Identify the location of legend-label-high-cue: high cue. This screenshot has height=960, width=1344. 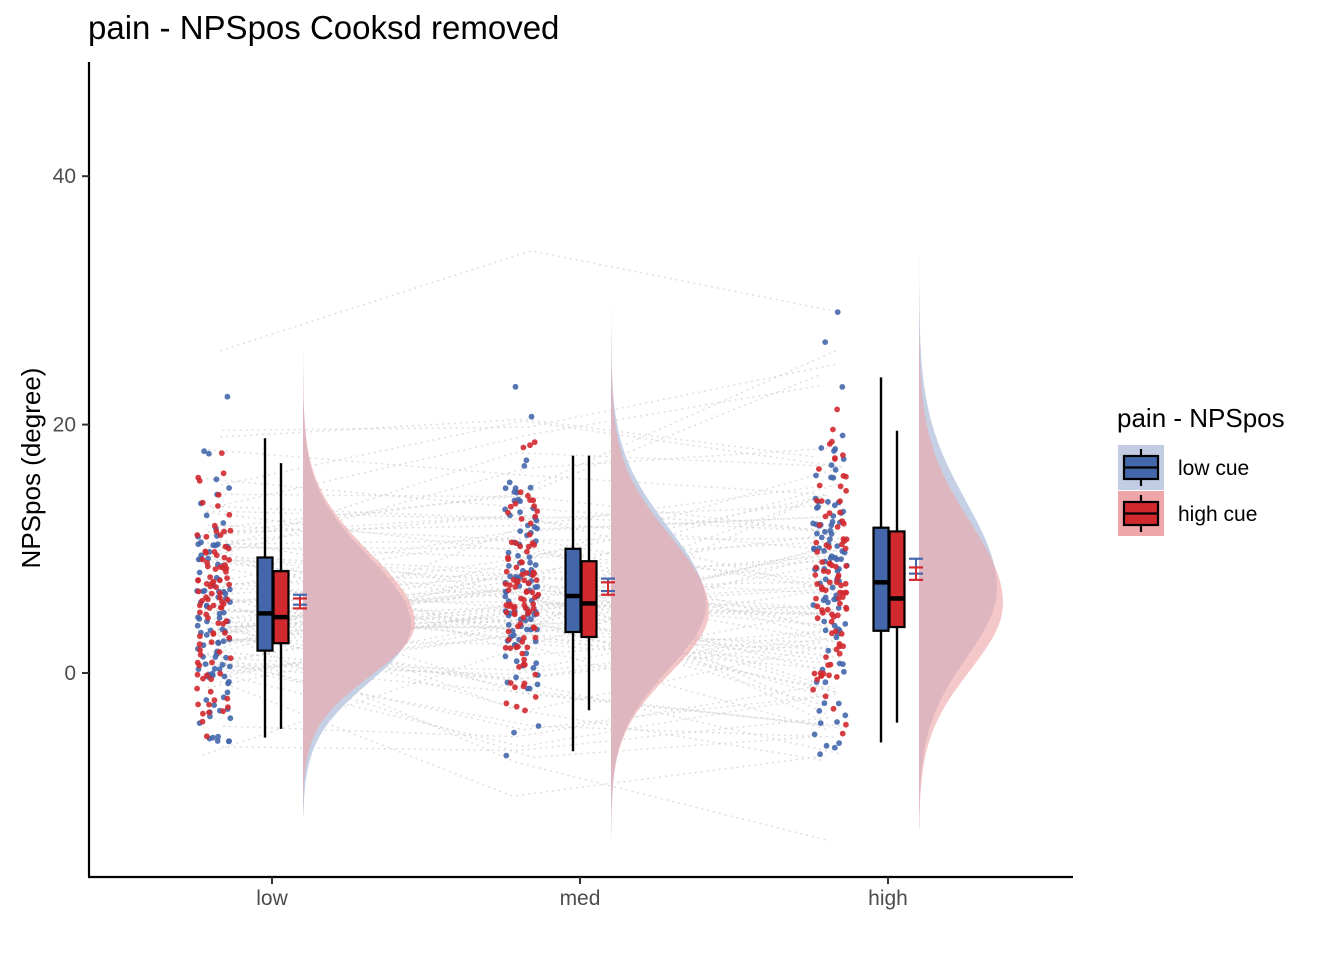
(1217, 514).